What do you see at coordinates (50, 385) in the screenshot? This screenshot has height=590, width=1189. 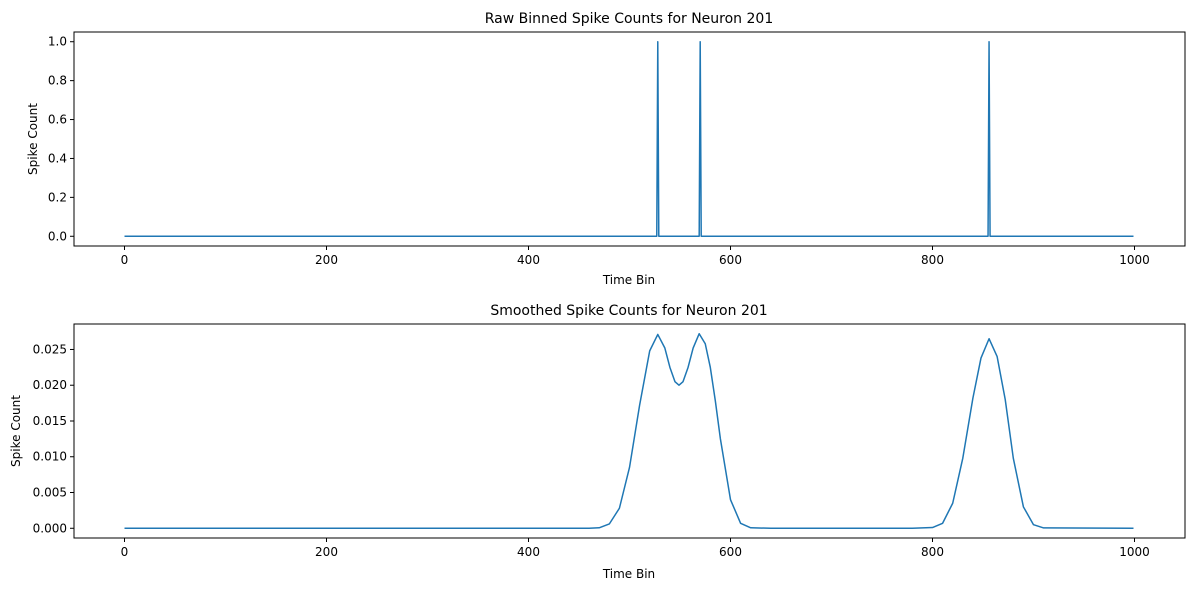 I see `subplot-smoothed-y-tick-label: 0.020` at bounding box center [50, 385].